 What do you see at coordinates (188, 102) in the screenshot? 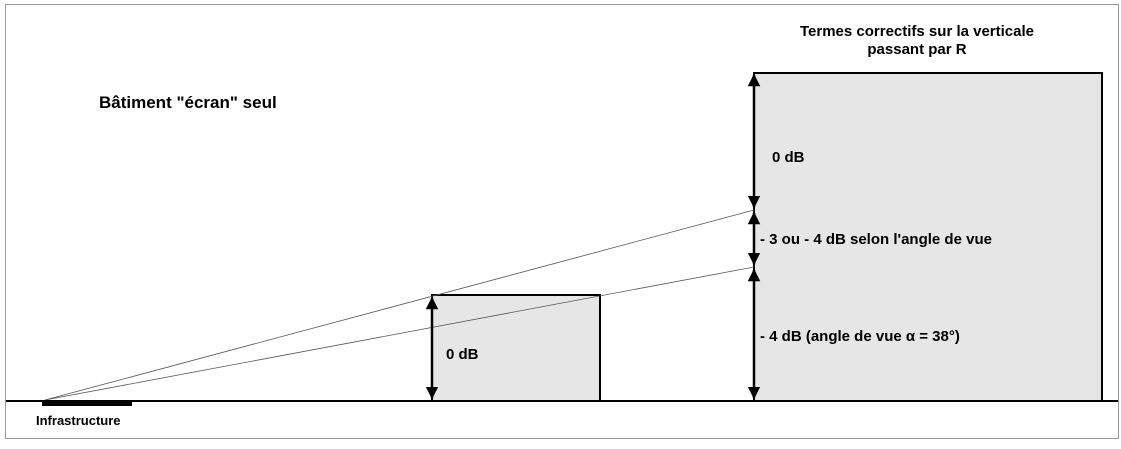
I see `diagram-title: Bâtiment "écran" seul` at bounding box center [188, 102].